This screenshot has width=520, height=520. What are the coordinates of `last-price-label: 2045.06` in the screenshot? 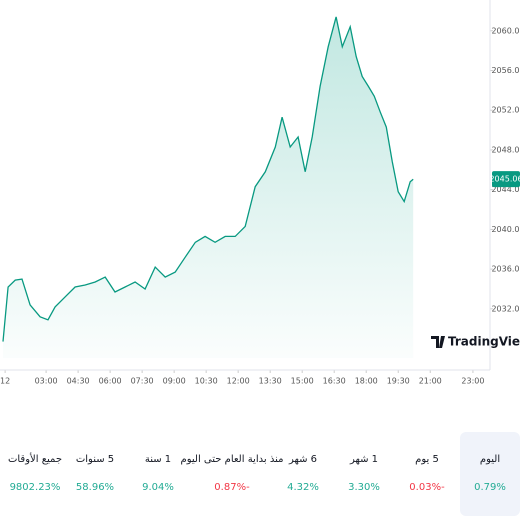 It's located at (504, 179).